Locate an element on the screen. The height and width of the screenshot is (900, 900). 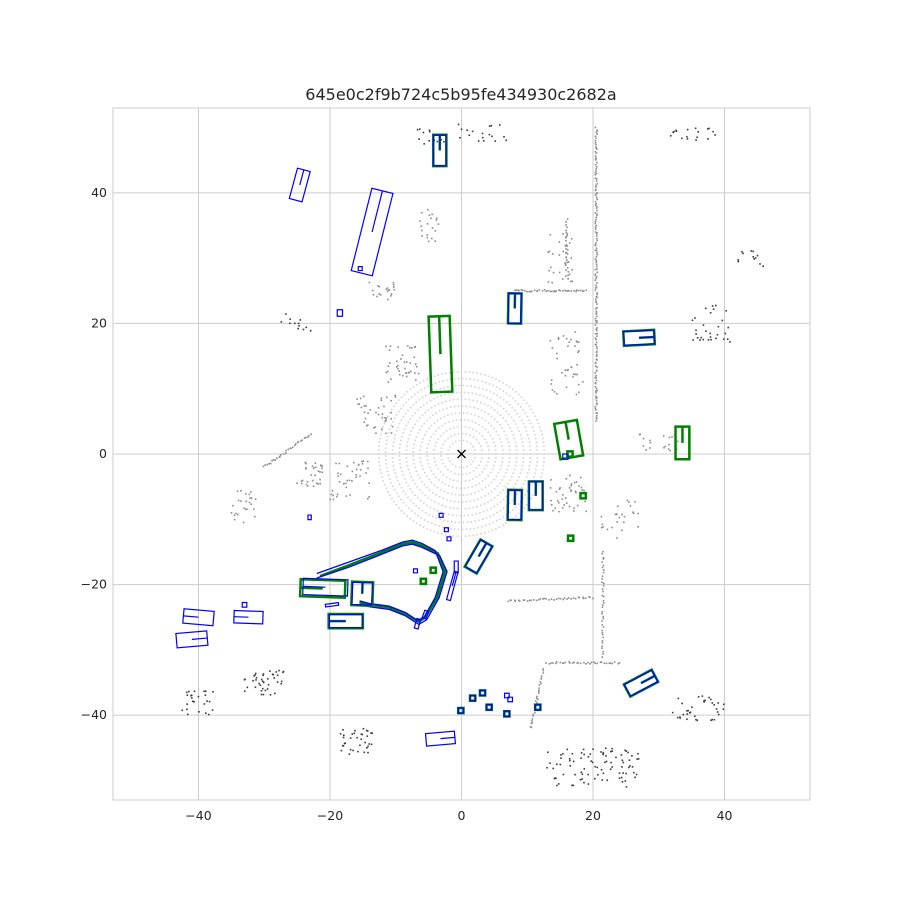
predicted-box is located at coordinates (244, 604).